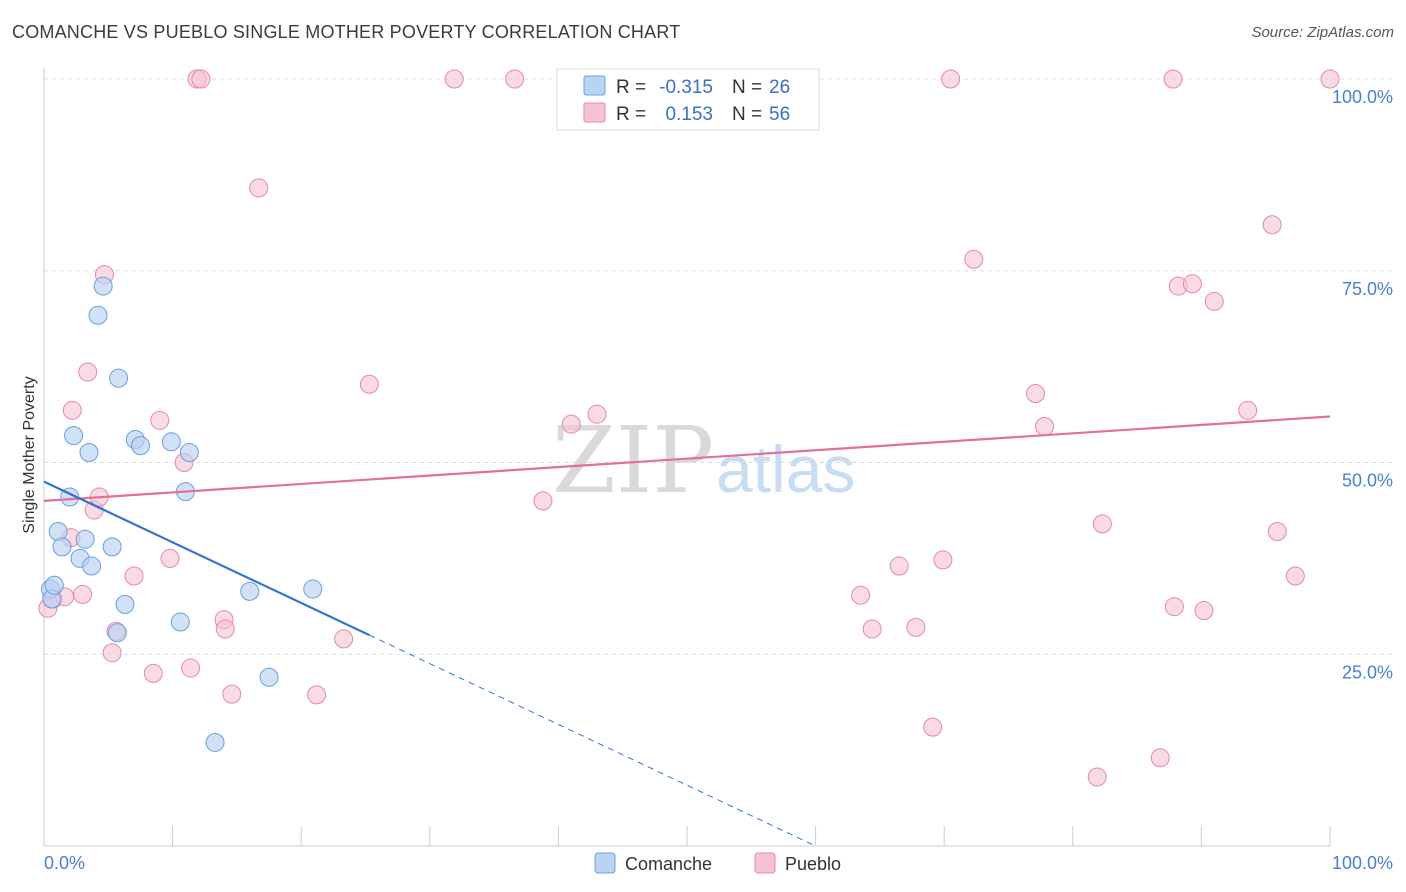 This screenshot has width=1406, height=892. I want to click on legend-r-label-comanche: R =, so click(631, 87).